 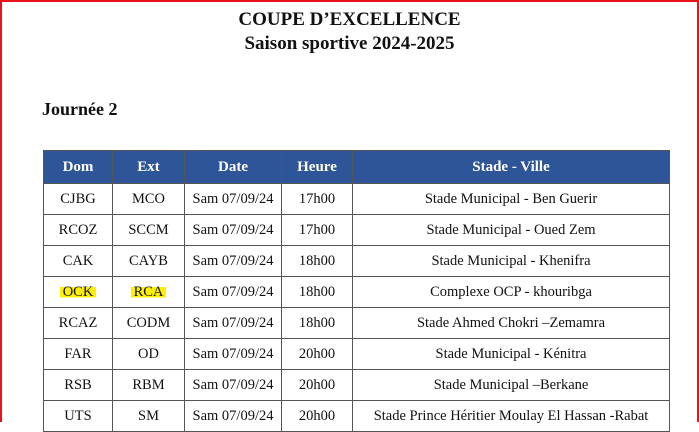 I want to click on highlighted-team: OCK, so click(x=78, y=291).